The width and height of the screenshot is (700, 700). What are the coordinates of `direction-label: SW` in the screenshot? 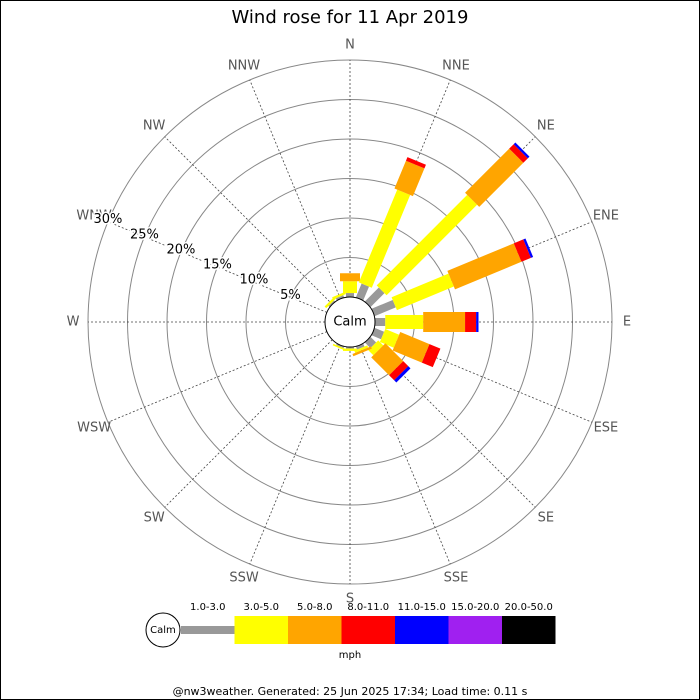 It's located at (154, 517).